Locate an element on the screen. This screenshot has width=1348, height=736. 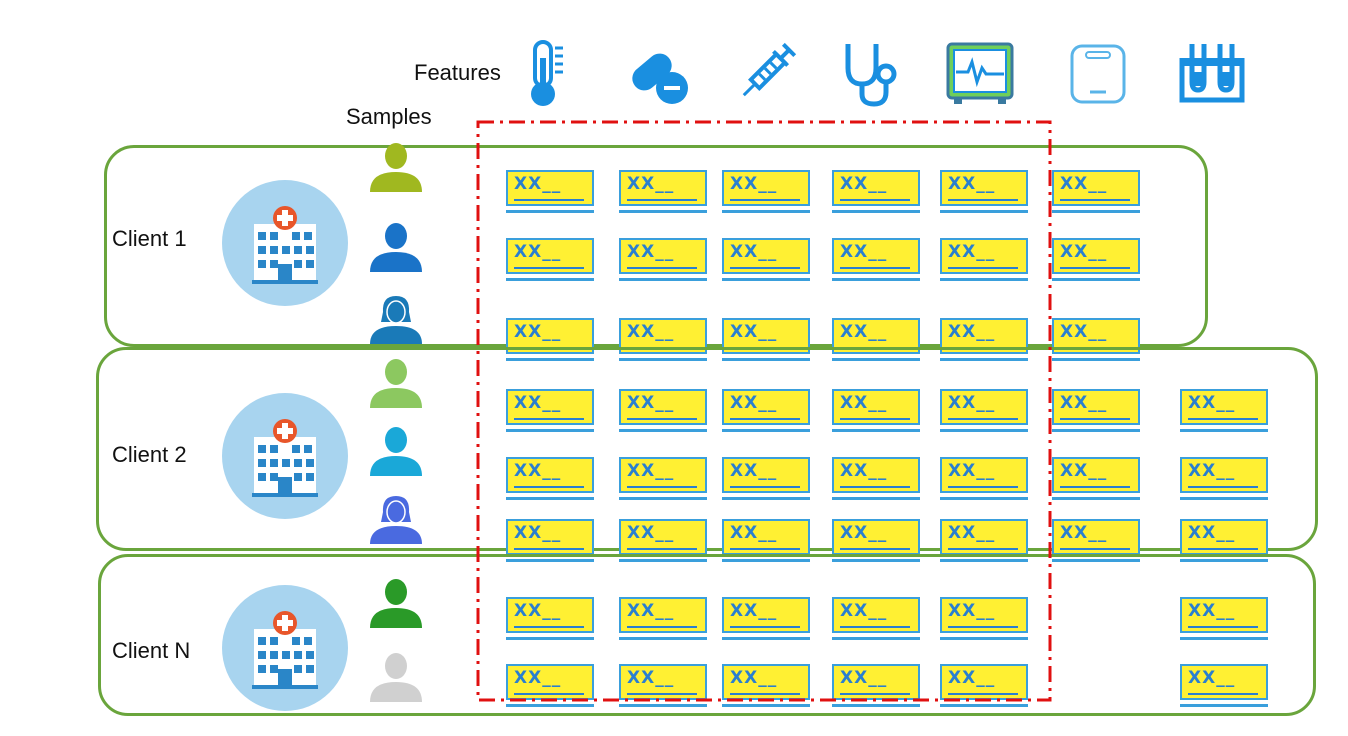
hospital-icon is located at coordinates (285, 648).